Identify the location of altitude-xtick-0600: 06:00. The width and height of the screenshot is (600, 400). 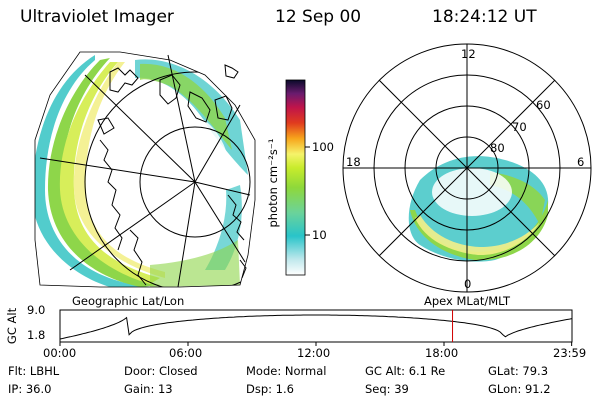
(186, 353).